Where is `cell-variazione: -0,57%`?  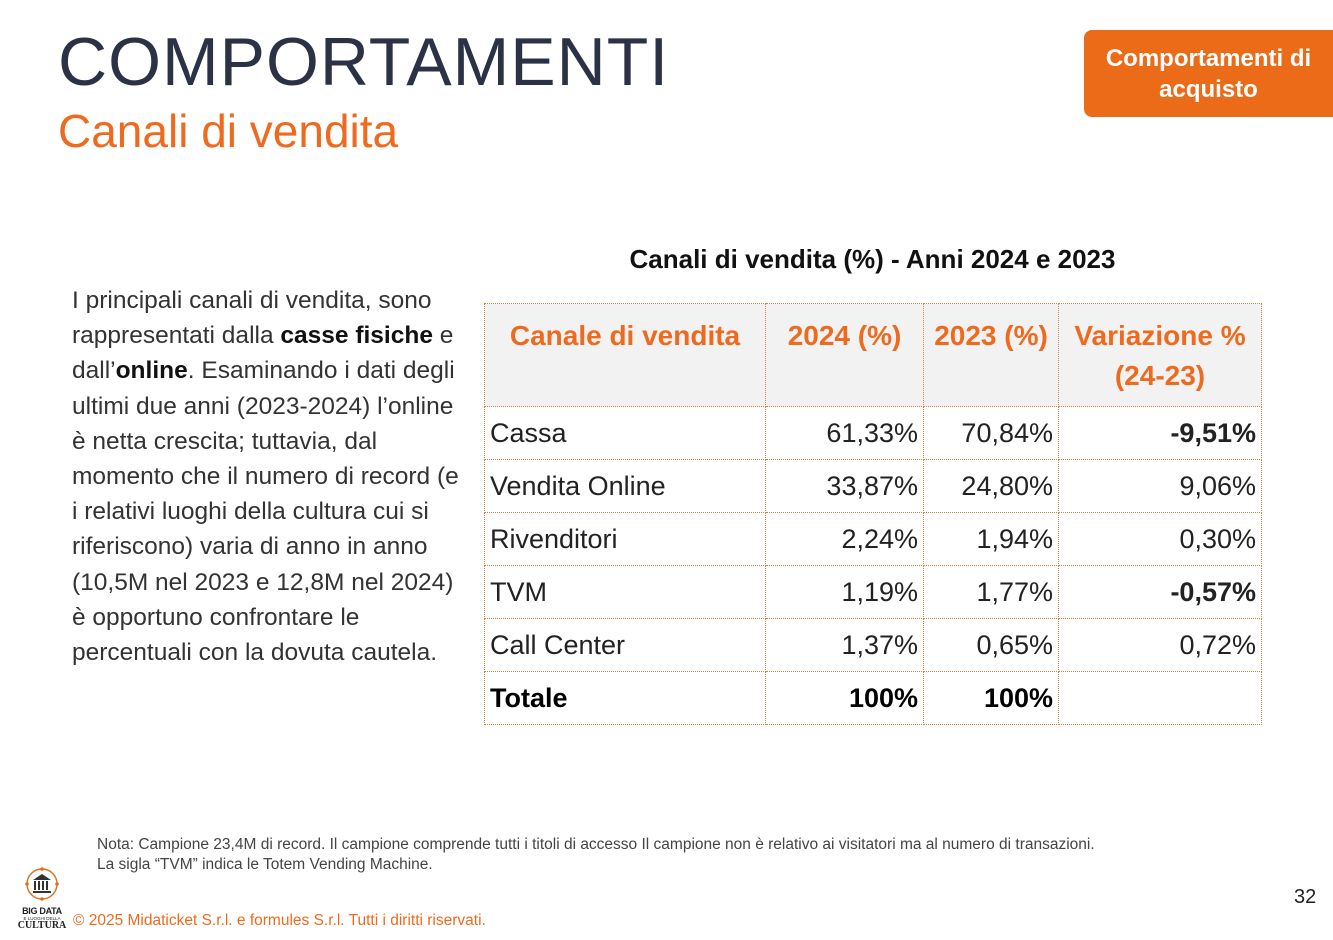 cell-variazione: -0,57% is located at coordinates (1160, 592).